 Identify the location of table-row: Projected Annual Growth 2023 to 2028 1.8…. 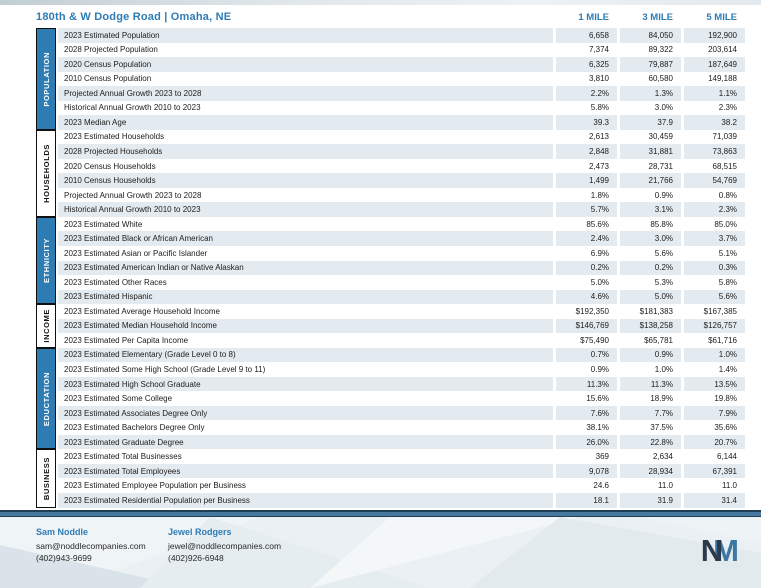
(401, 195).